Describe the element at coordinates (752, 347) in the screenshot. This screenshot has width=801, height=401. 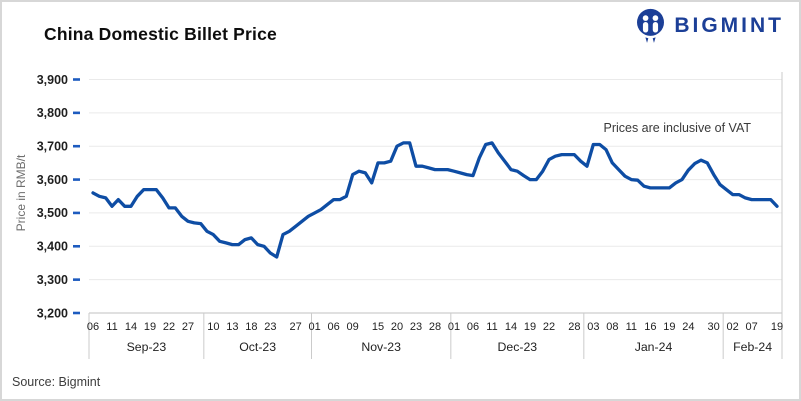
I see `x-month-label: Feb-24` at that location.